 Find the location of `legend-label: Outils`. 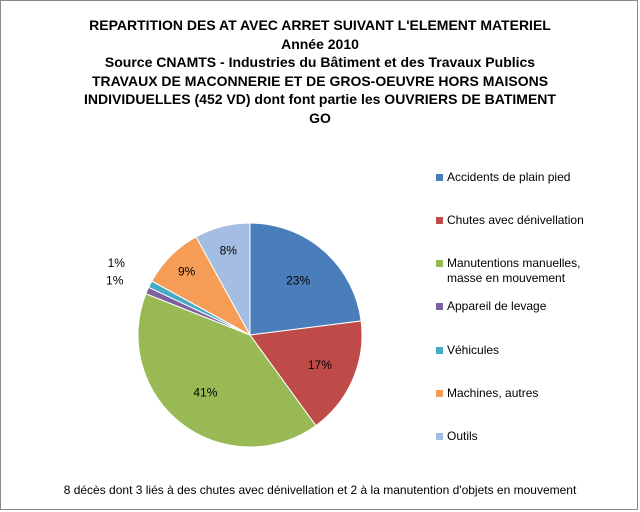

legend-label: Outils is located at coordinates (462, 436).